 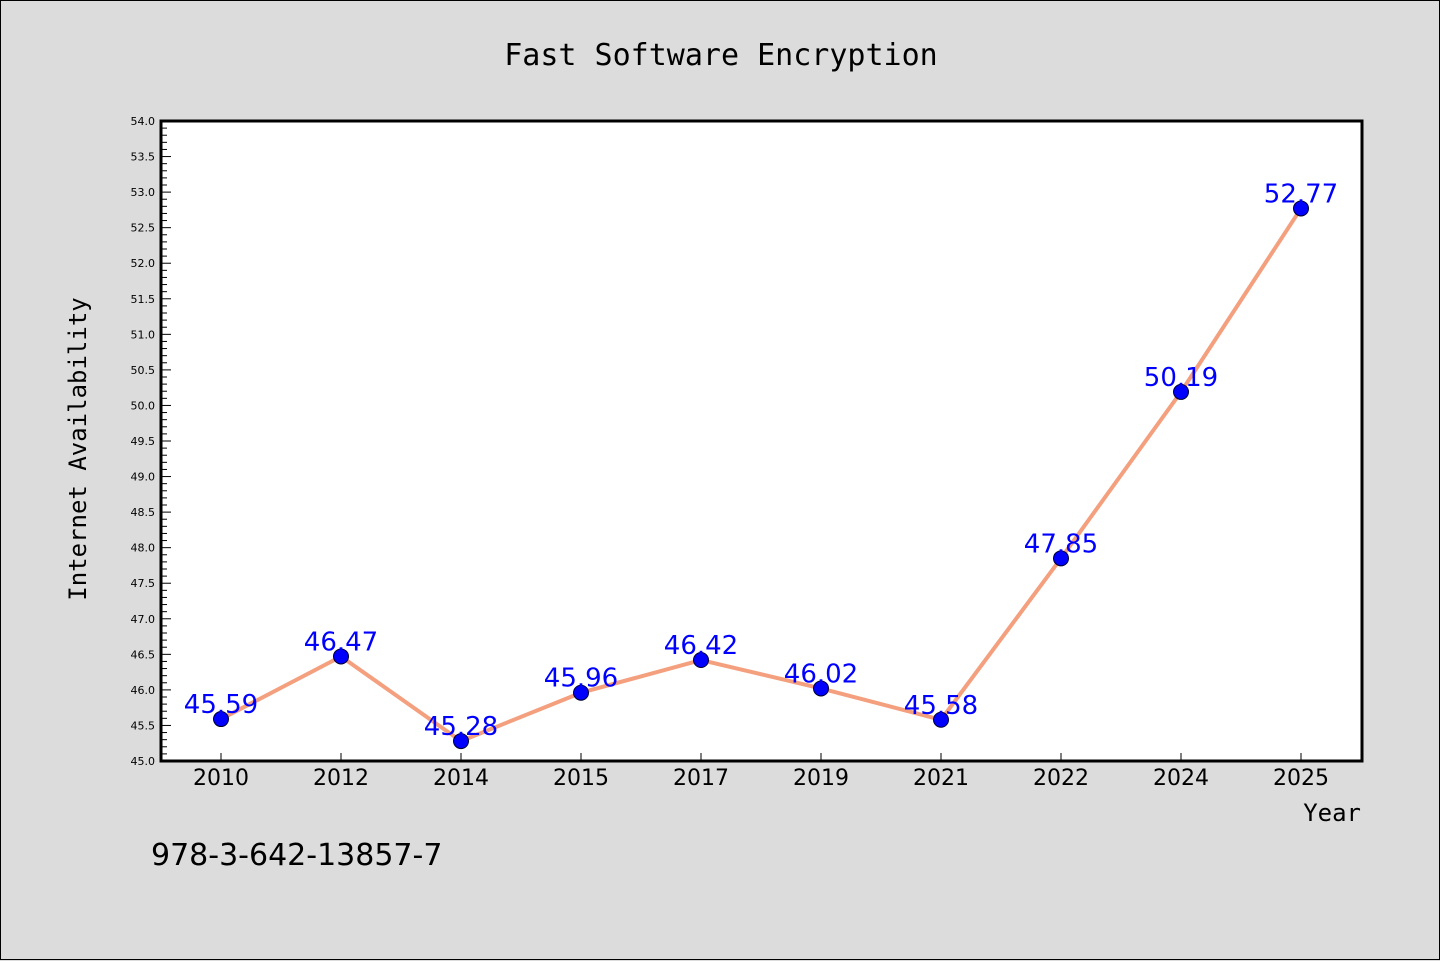 What do you see at coordinates (143, 548) in the screenshot?
I see `y-tick-label: 48.0` at bounding box center [143, 548].